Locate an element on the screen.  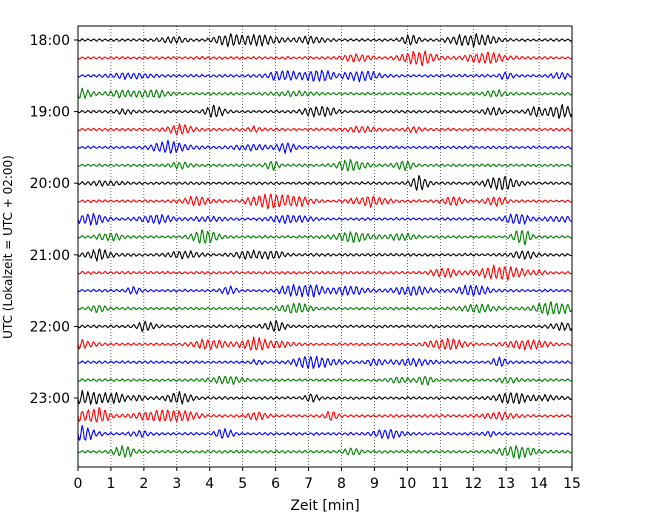
y-tick-label: 20:00 is located at coordinates (50, 184).